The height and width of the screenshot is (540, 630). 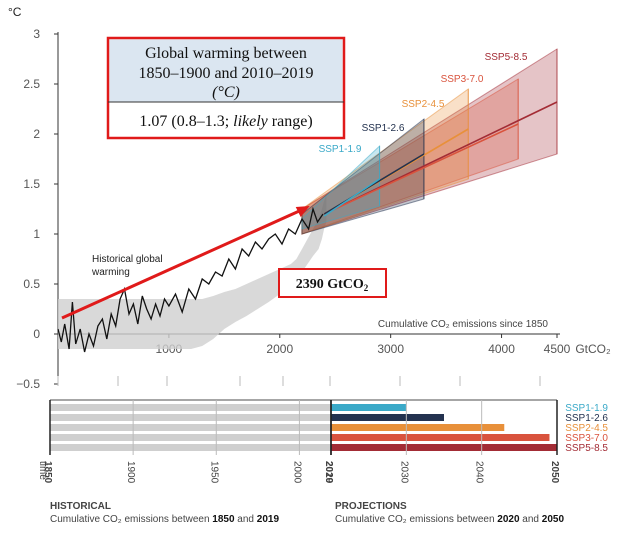 I want to click on y-unit-label: °C, so click(x=15, y=12).